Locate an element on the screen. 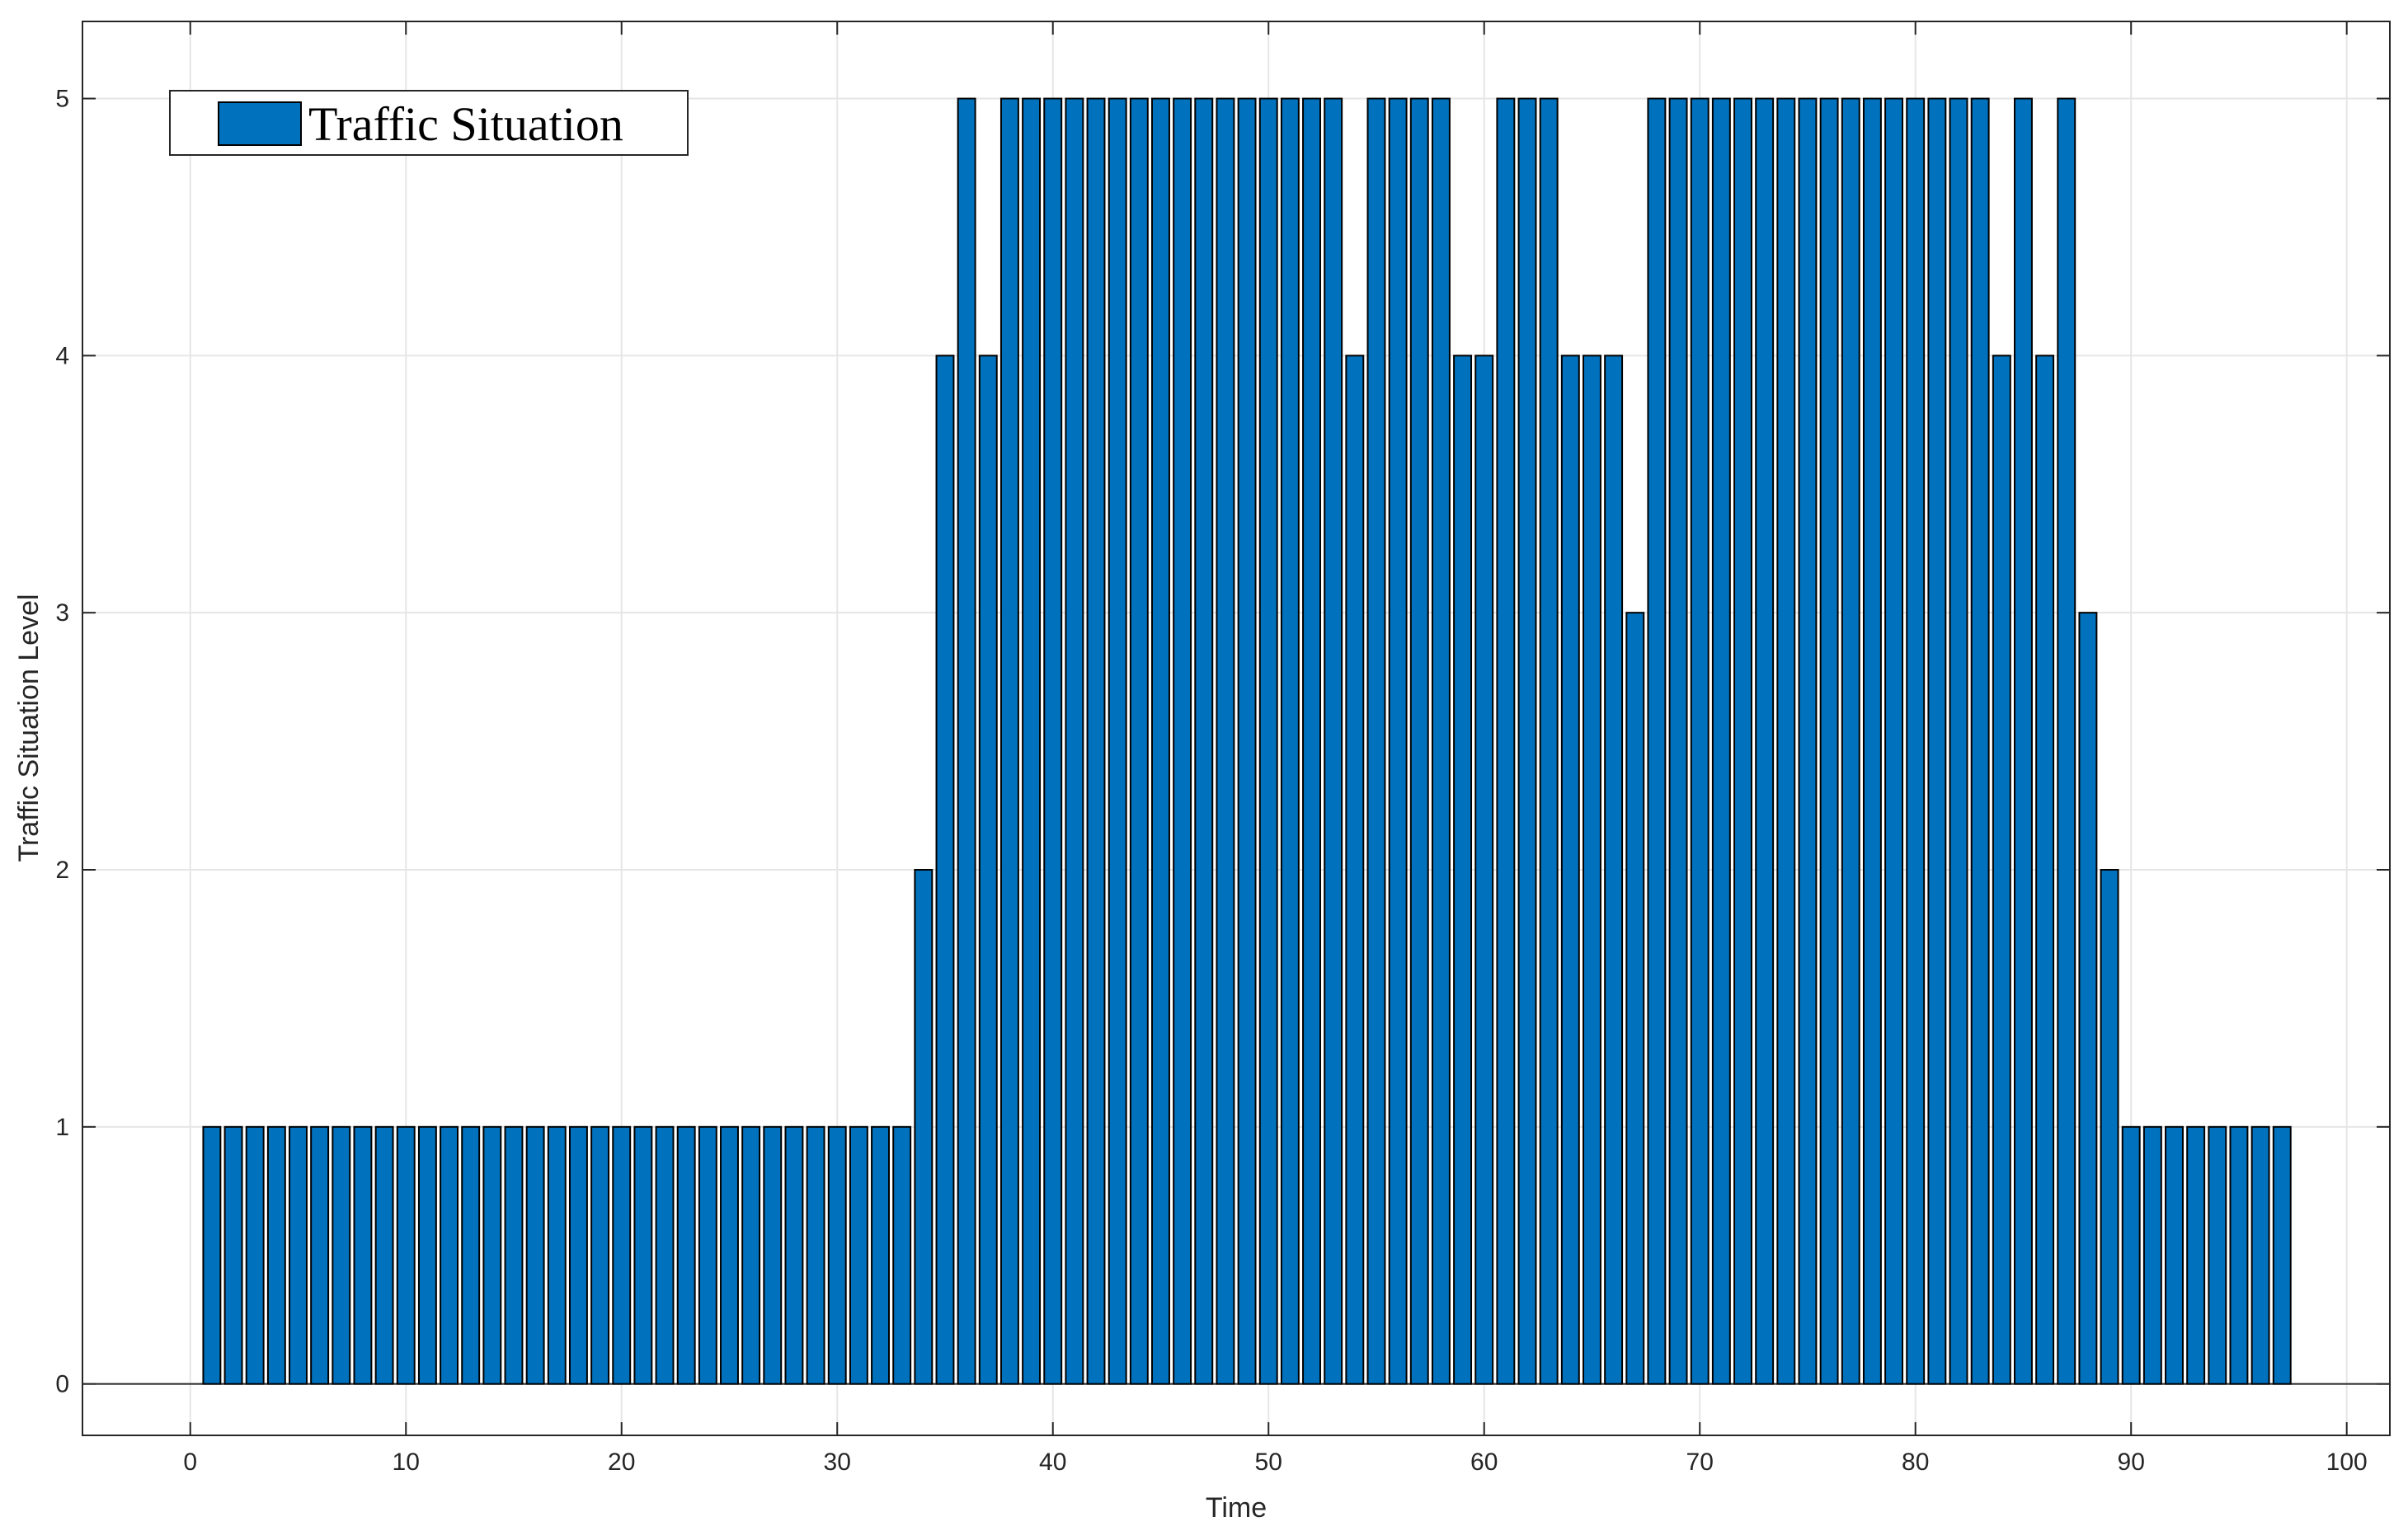  x-tick-label: 10 is located at coordinates (407, 1462).